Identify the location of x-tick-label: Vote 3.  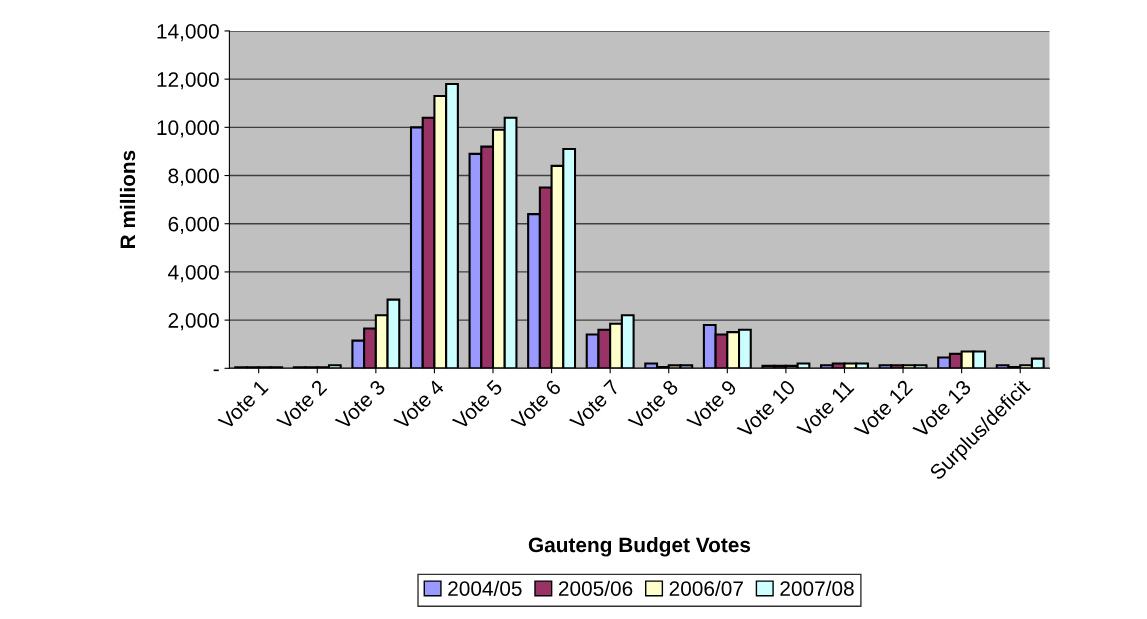
(360, 405).